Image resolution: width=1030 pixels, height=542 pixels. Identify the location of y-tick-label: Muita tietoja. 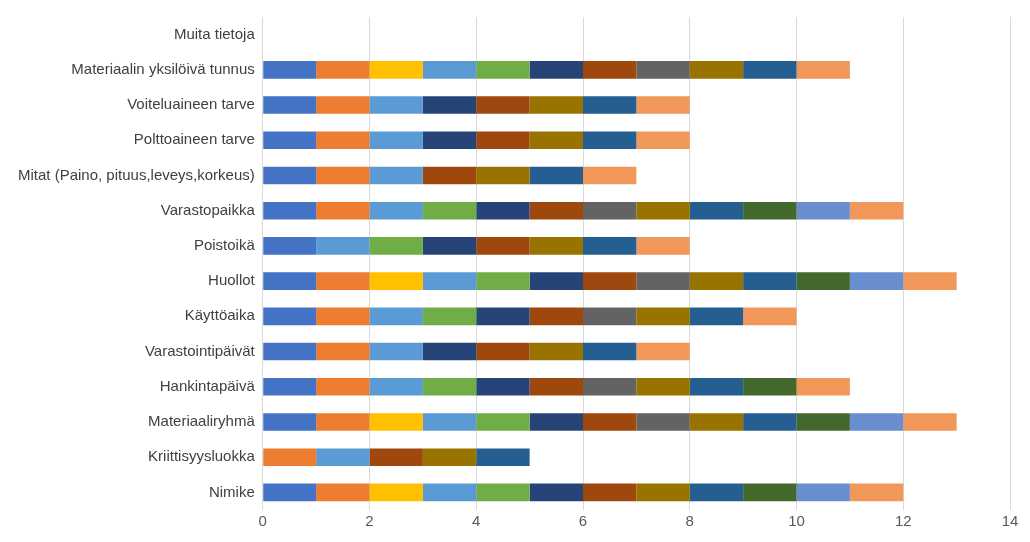
(214, 33).